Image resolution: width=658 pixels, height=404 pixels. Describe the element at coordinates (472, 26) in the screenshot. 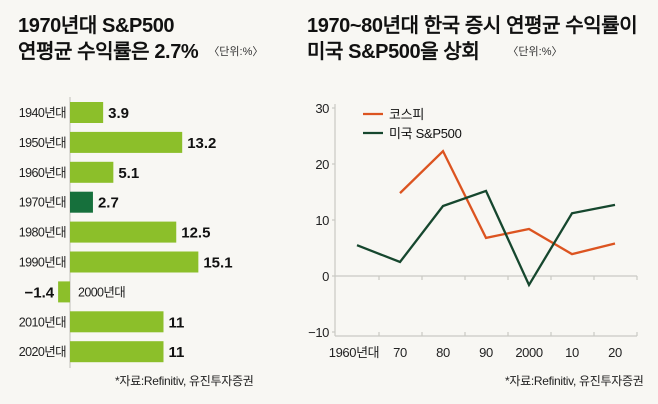

I see `right-title-line1: 1970~80년대 한국 증시 연평균 수익률이` at that location.